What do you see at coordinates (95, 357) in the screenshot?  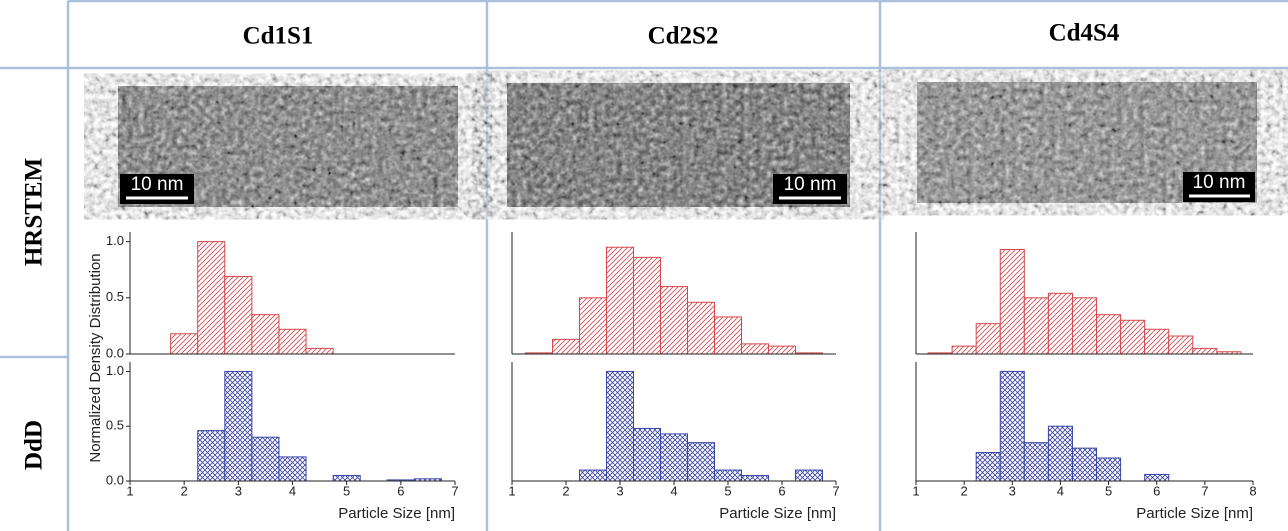 I see `y-axis-label: Normalized Density Distribution` at bounding box center [95, 357].